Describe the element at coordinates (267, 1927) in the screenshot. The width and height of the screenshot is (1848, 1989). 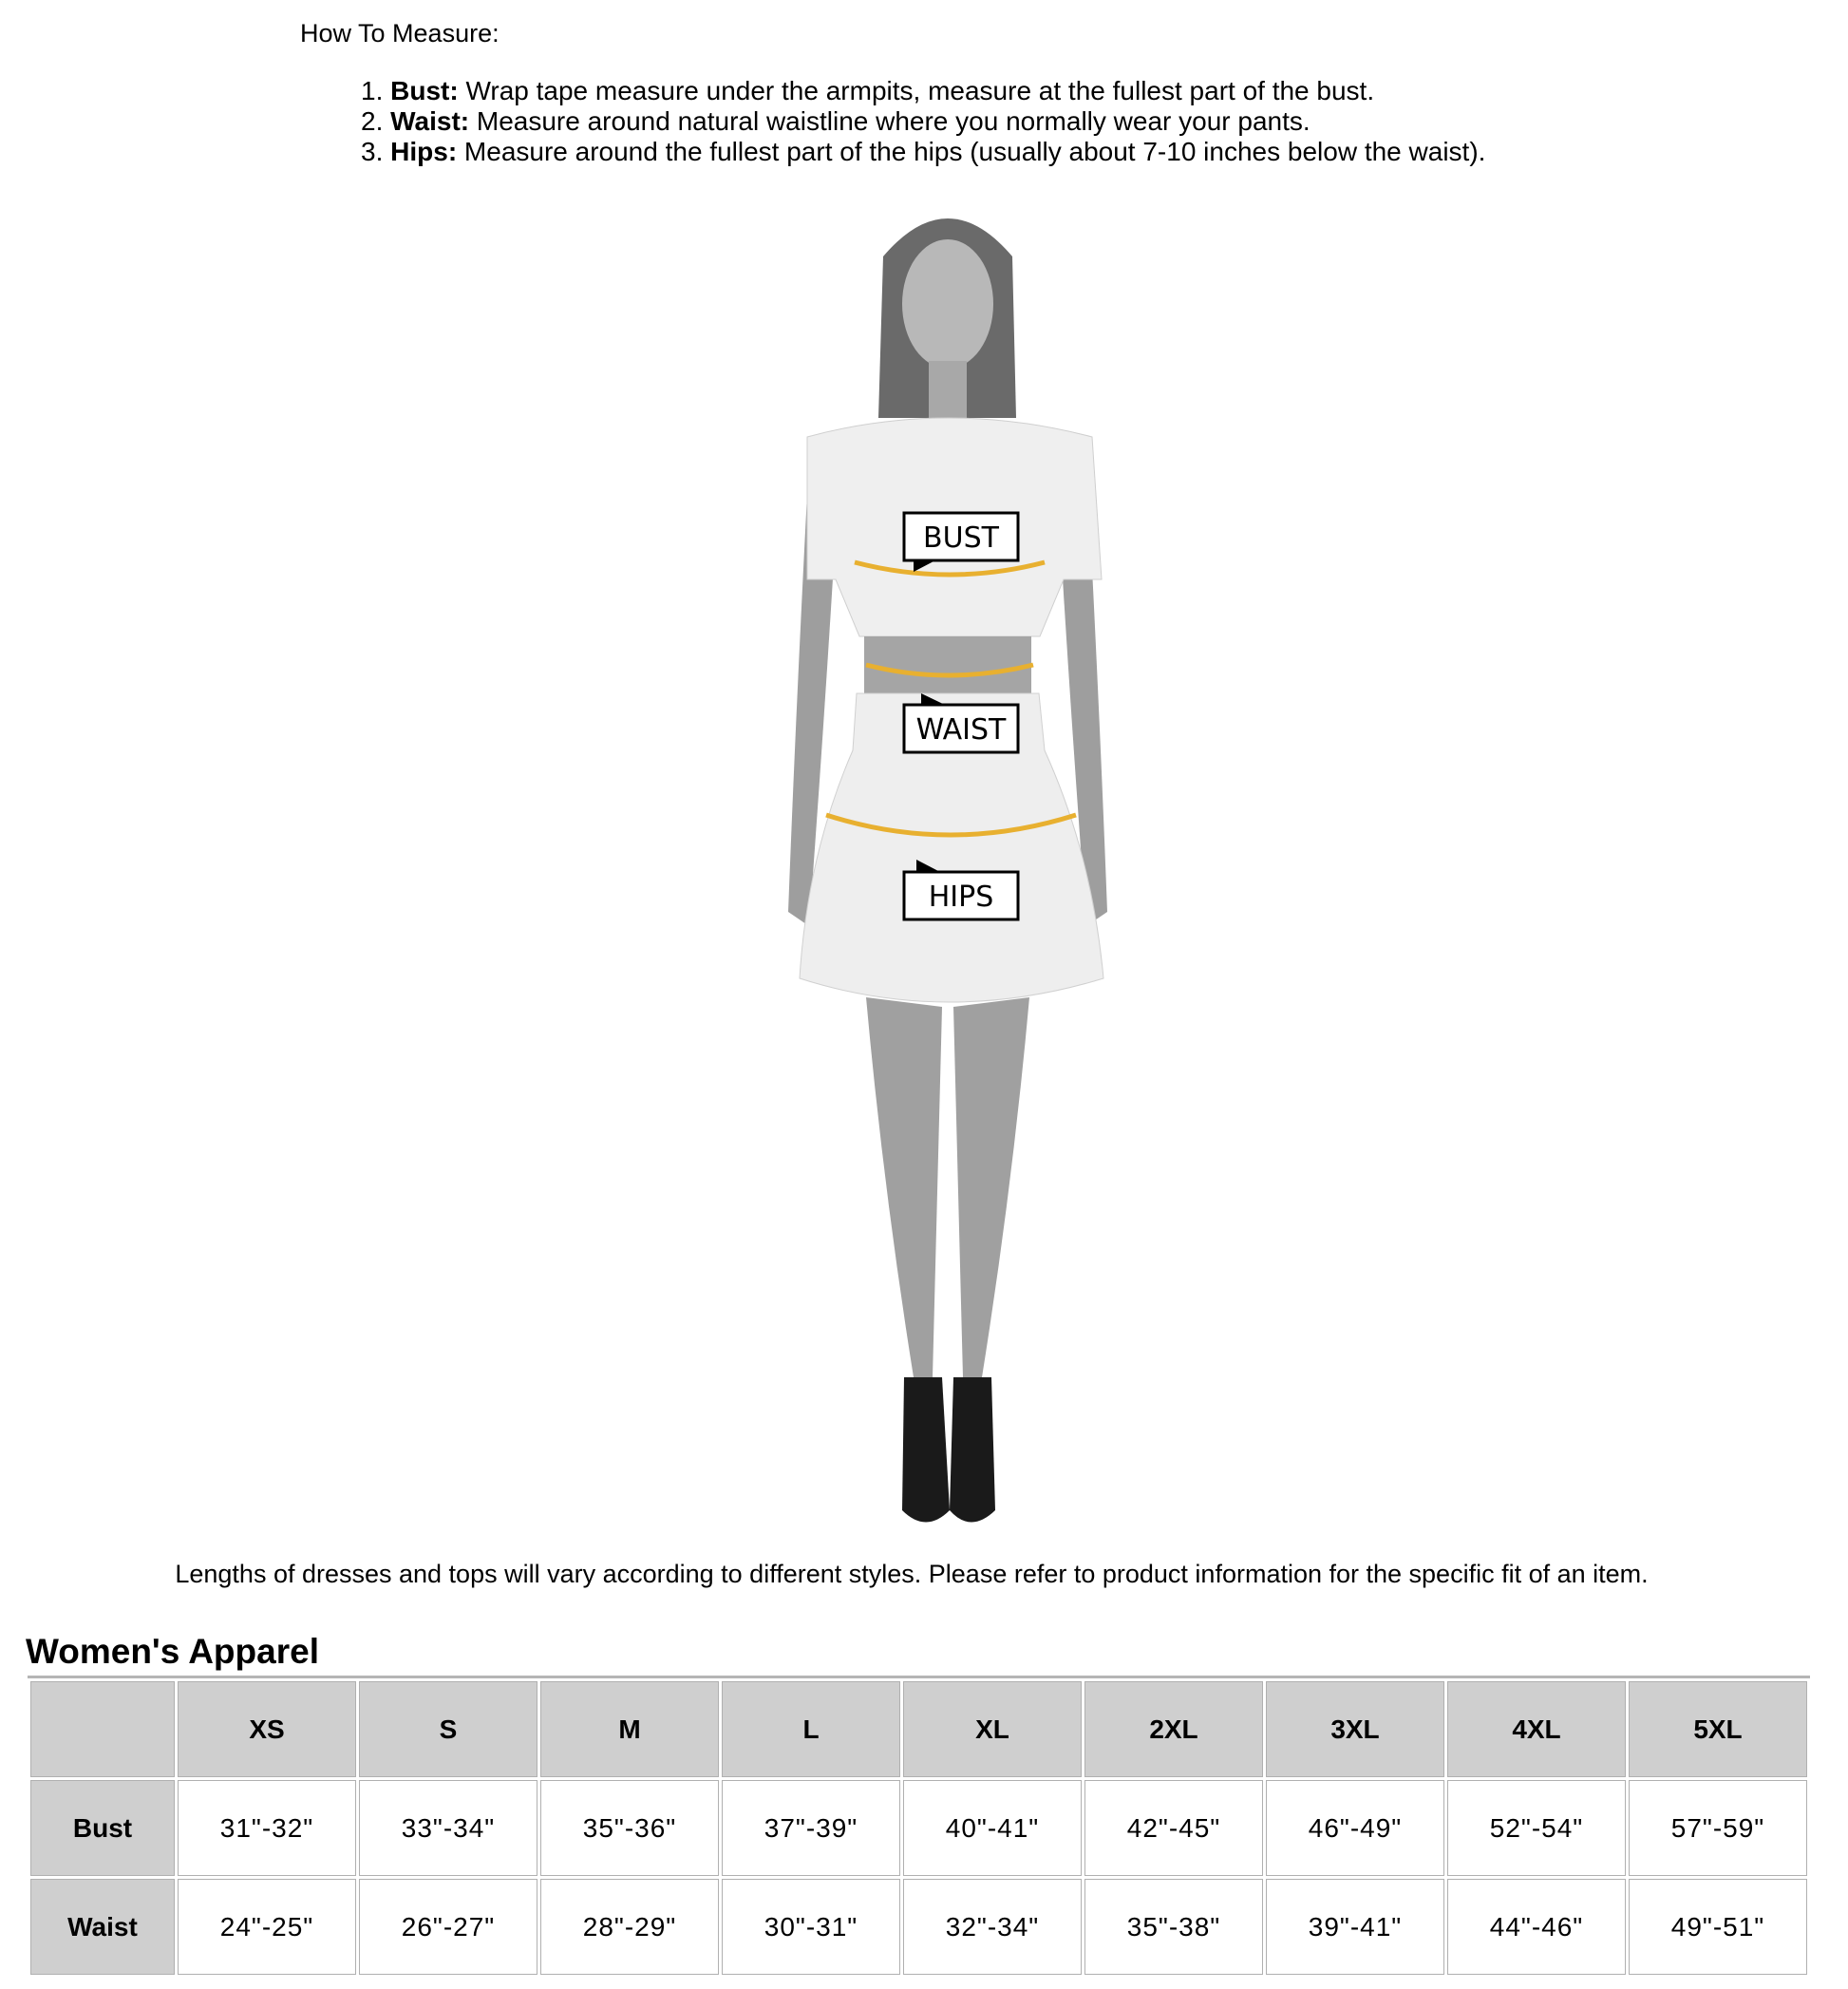
I see `table-cell: 24"-25"` at that location.